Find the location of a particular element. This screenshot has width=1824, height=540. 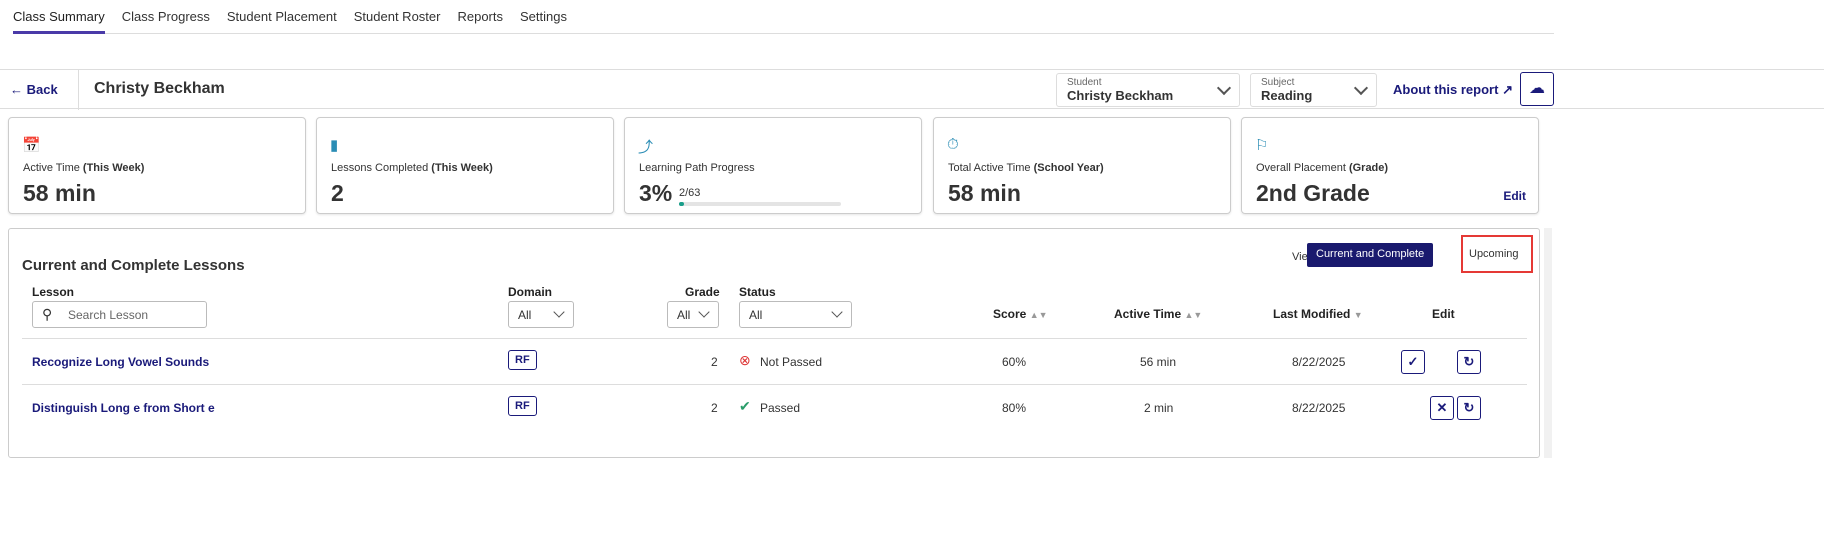

check-icon: ✓ is located at coordinates (1413, 361).